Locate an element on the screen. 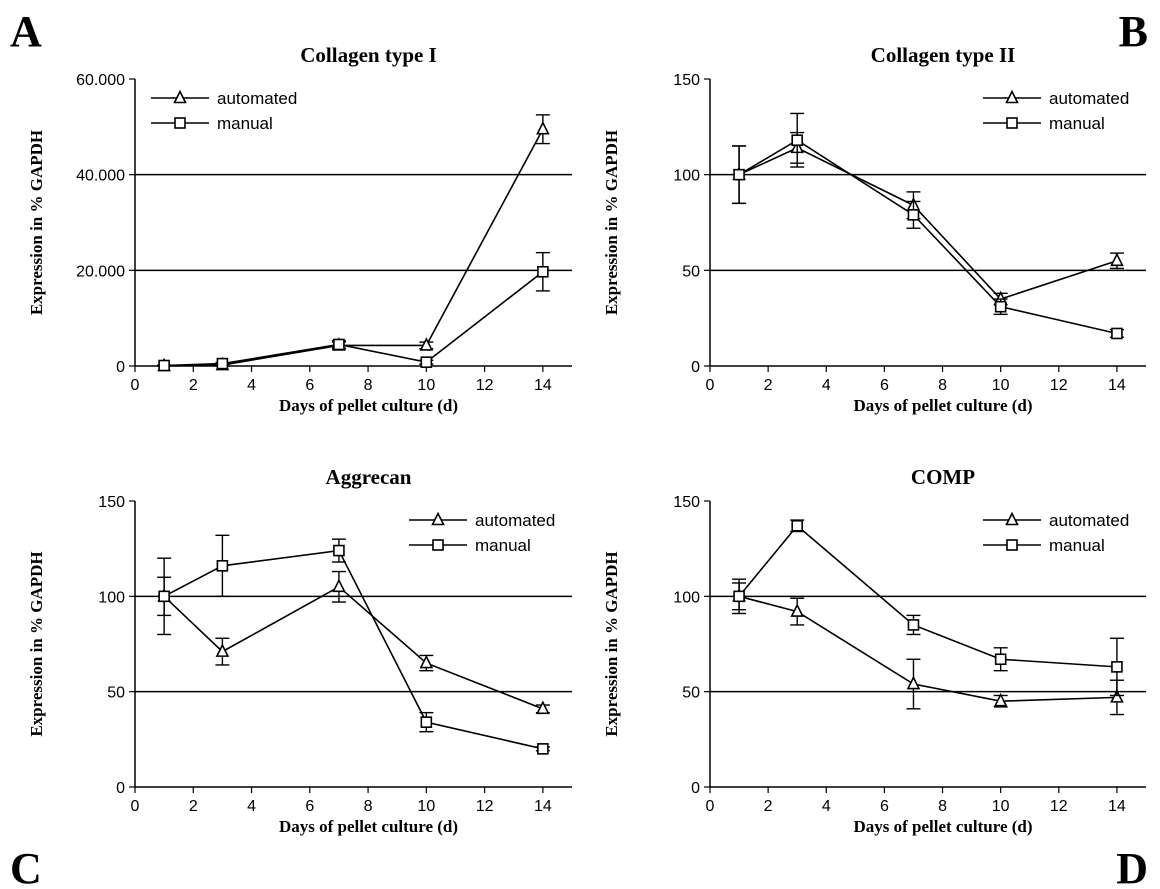 The height and width of the screenshot is (889, 1160). panel-letter: B is located at coordinates (1133, 31).